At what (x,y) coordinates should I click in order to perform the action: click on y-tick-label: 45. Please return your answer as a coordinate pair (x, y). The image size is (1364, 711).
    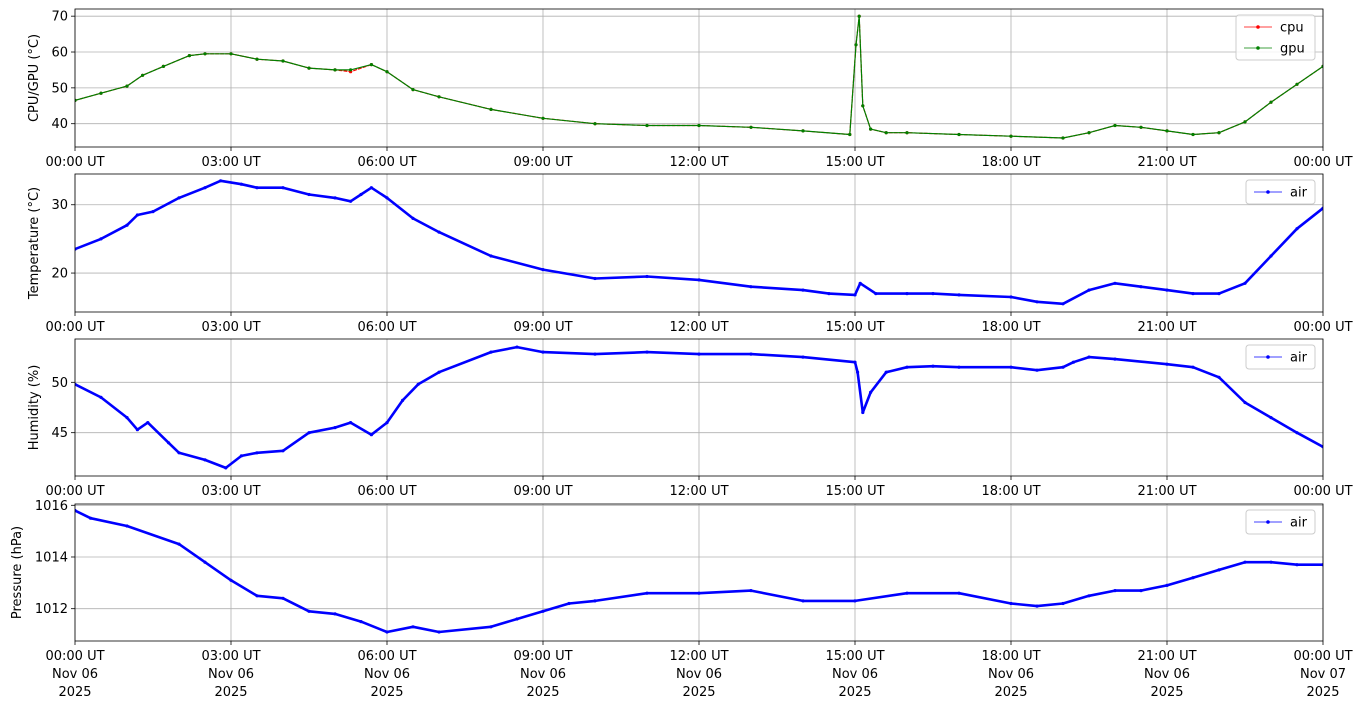
    Looking at the image, I should click on (59, 433).